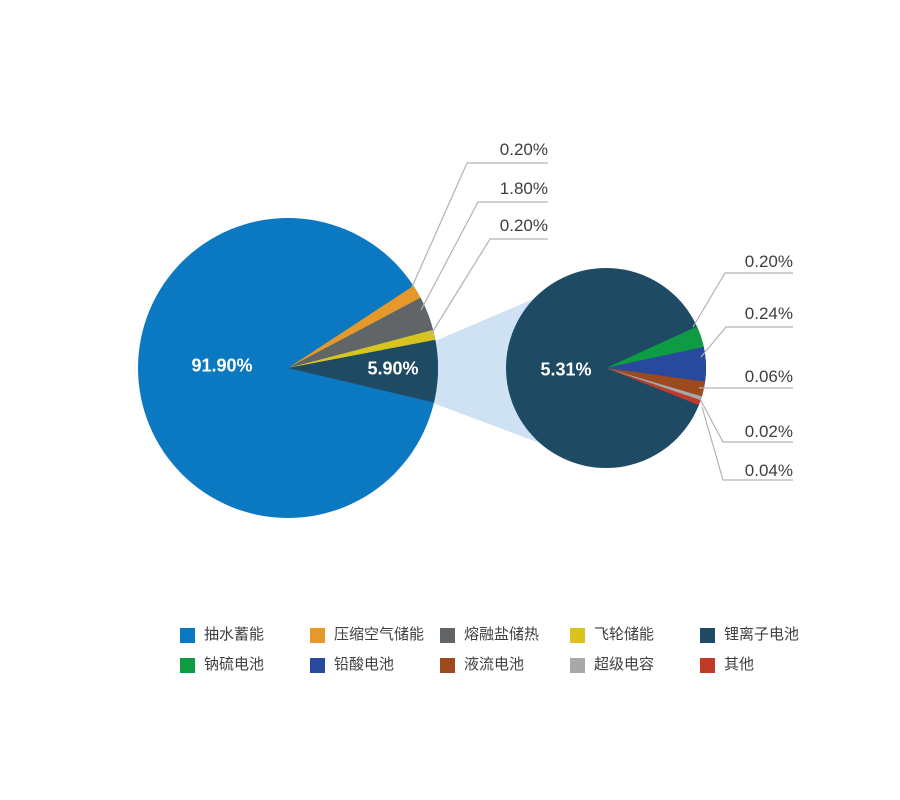 The image size is (900, 800). I want to click on legend-item-pumped-hydro: 抽水蓄能, so click(245, 635).